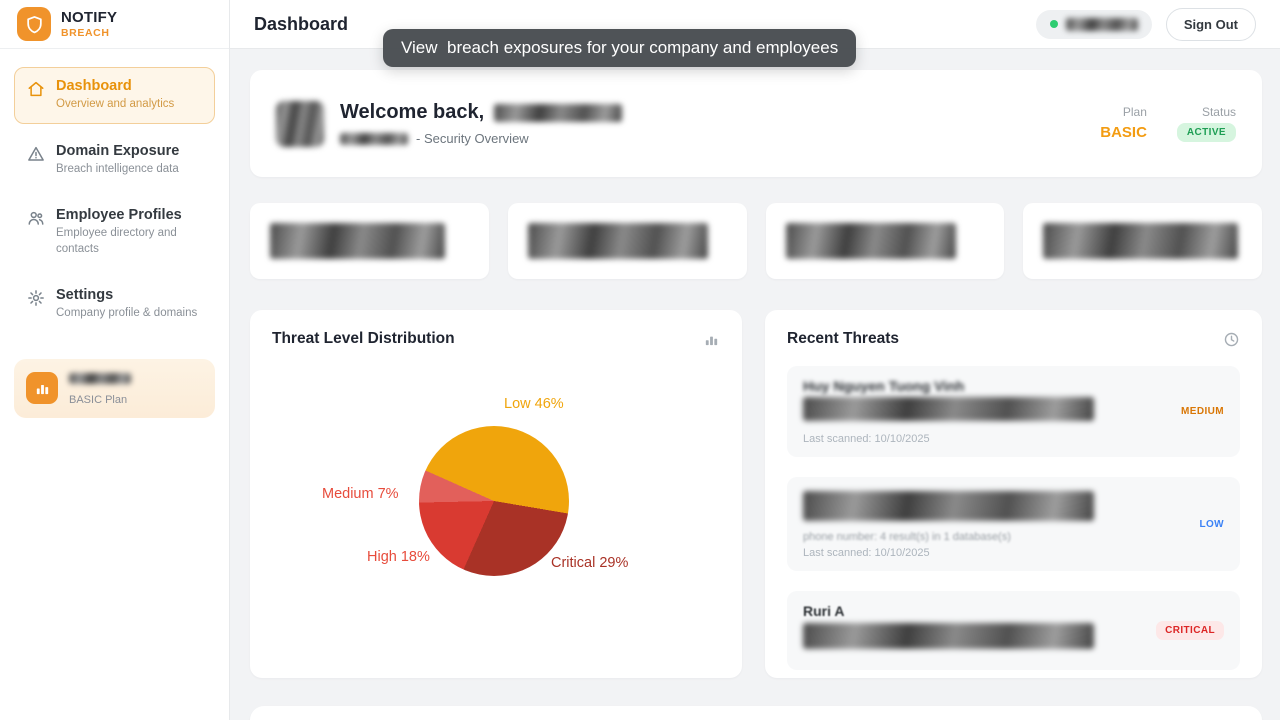  What do you see at coordinates (756, 241) in the screenshot?
I see `stats-row` at bounding box center [756, 241].